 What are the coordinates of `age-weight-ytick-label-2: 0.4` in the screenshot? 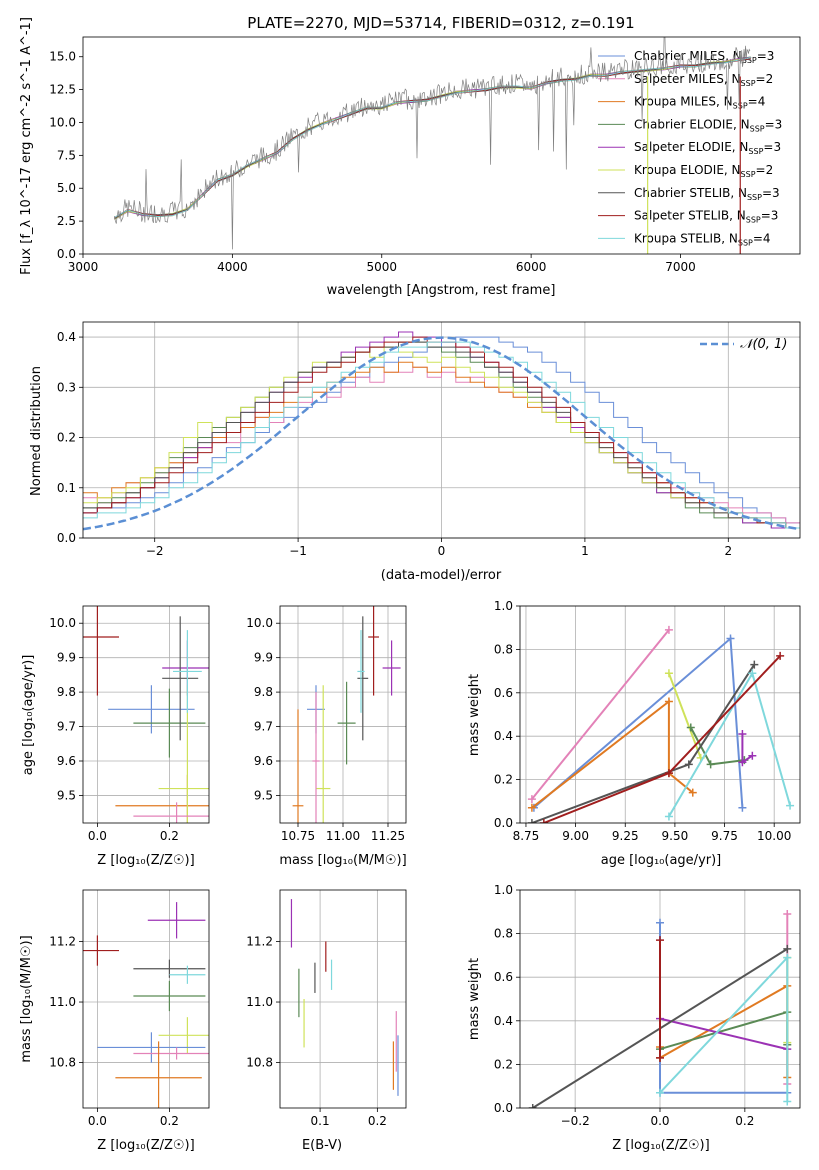 It's located at (503, 736).